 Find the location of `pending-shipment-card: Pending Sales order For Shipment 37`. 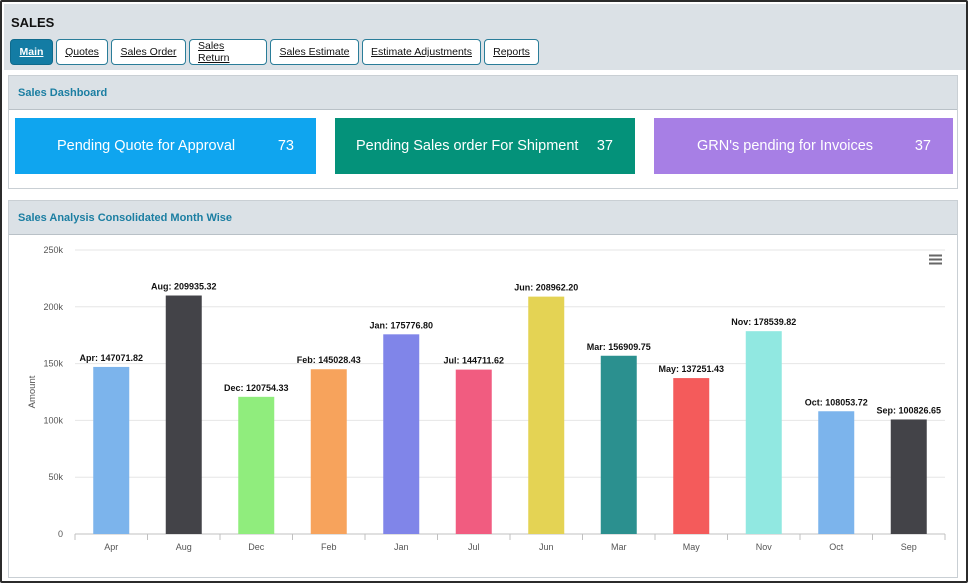

pending-shipment-card: Pending Sales order For Shipment 37 is located at coordinates (485, 146).